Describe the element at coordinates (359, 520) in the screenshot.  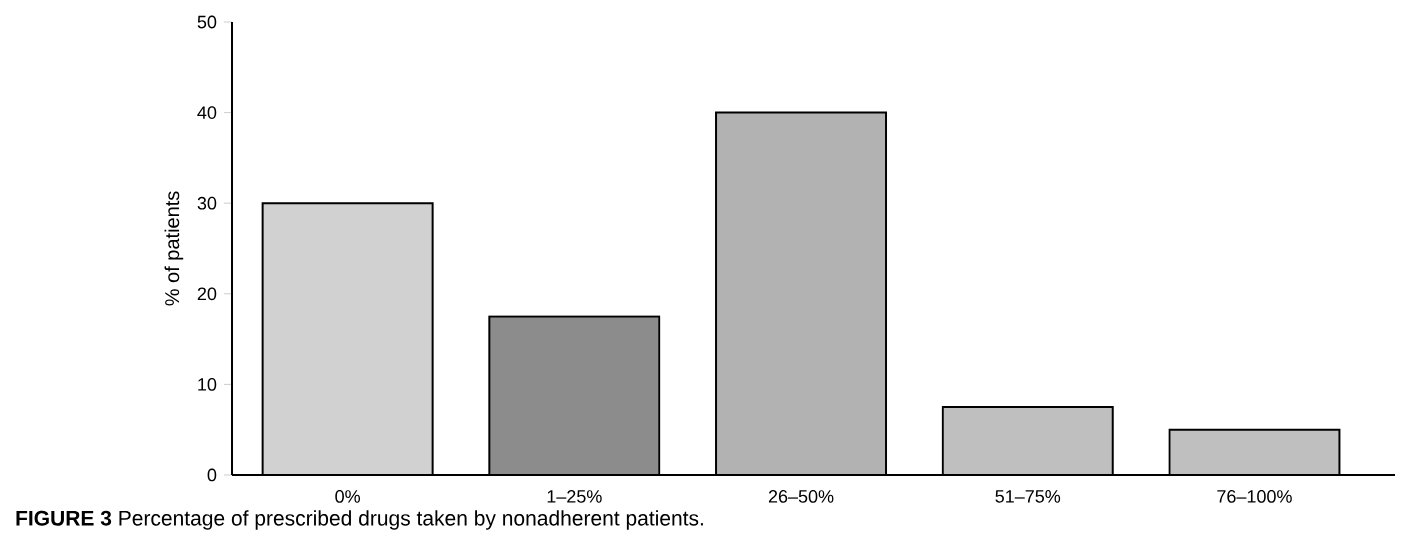
I see `text: FIGURE 3 Percentage of prescribed drugs taken by nonadherent patients.` at that location.